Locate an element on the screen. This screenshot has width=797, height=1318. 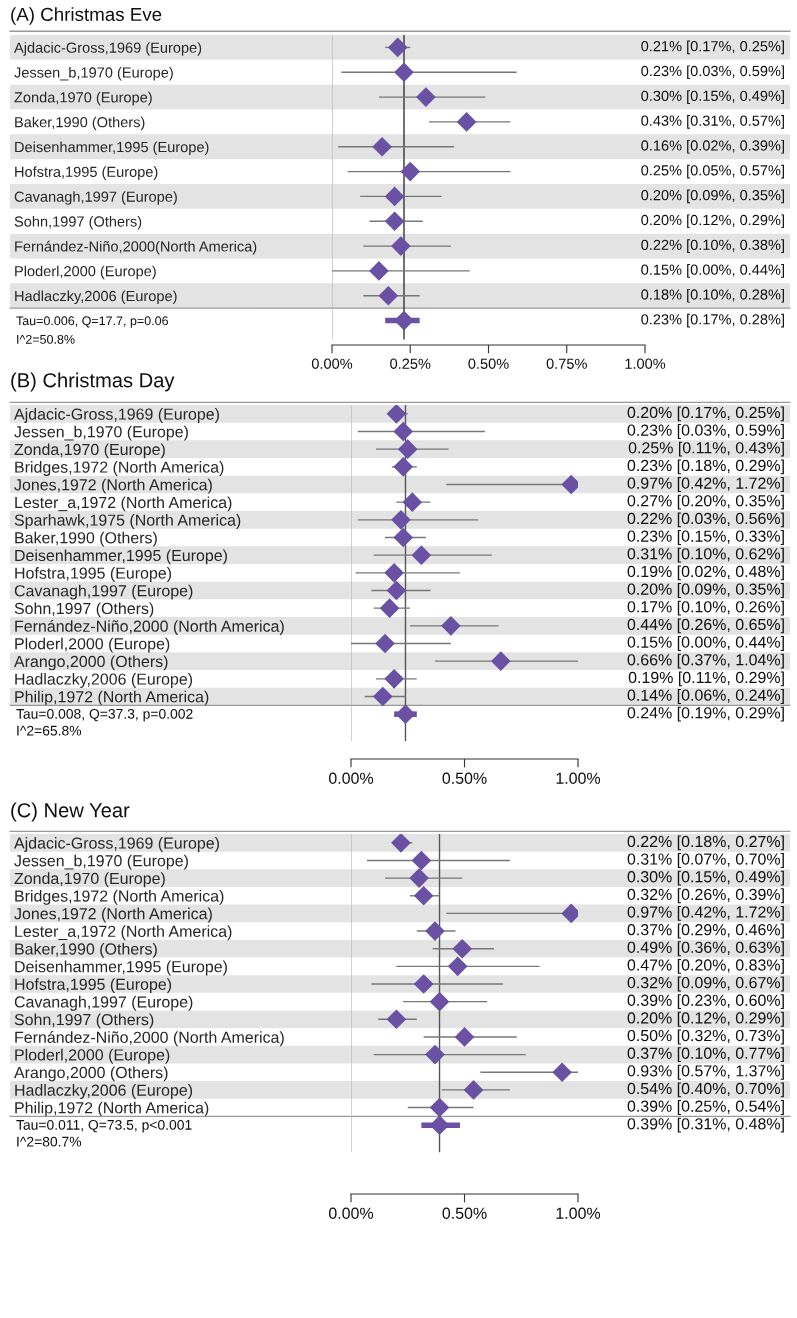
data-label: 0.20% [0.12%, 0.29%] is located at coordinates (705, 1019).